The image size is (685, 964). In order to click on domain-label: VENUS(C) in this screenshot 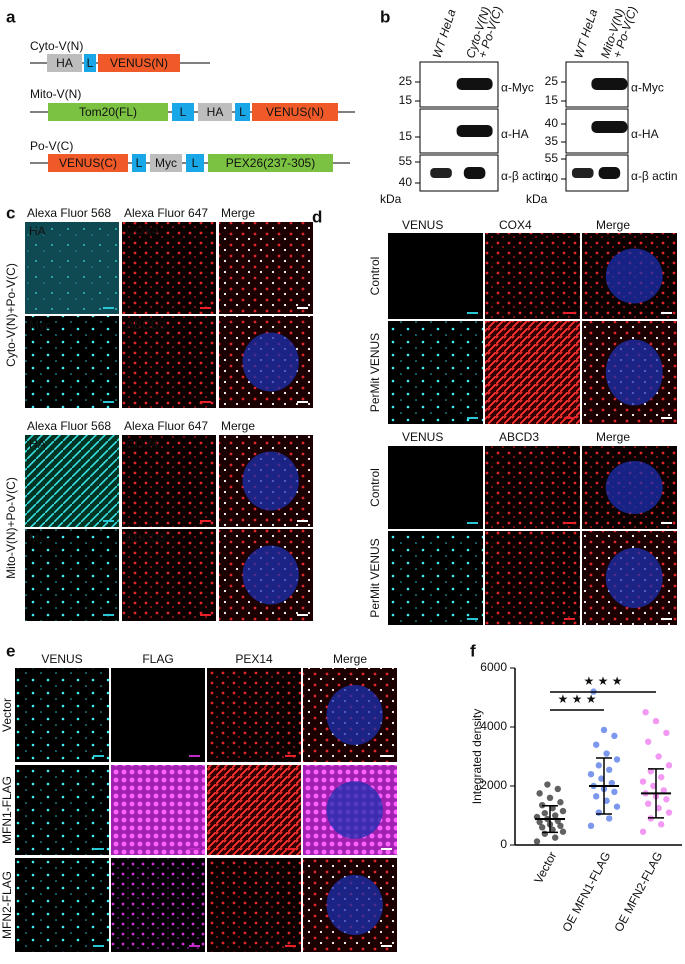, I will do `click(88, 163)`.